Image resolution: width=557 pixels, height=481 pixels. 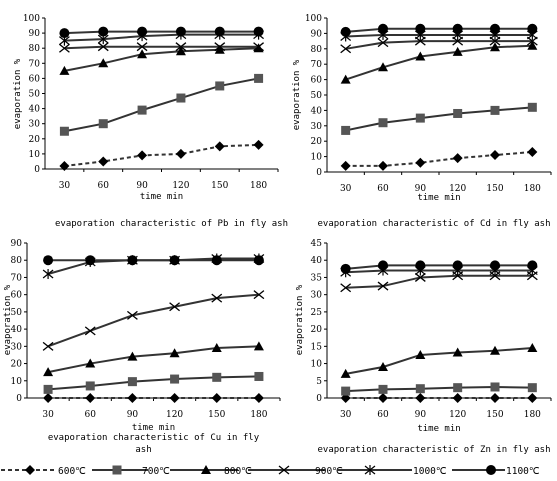 I want to click on y-tick-label: 90, so click(x=35, y=34).